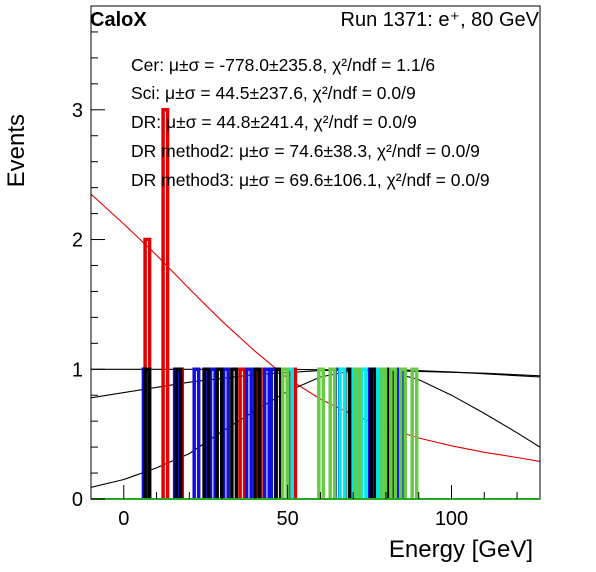 The height and width of the screenshot is (572, 596). What do you see at coordinates (16, 150) in the screenshot?
I see `y-axis-label: Events` at bounding box center [16, 150].